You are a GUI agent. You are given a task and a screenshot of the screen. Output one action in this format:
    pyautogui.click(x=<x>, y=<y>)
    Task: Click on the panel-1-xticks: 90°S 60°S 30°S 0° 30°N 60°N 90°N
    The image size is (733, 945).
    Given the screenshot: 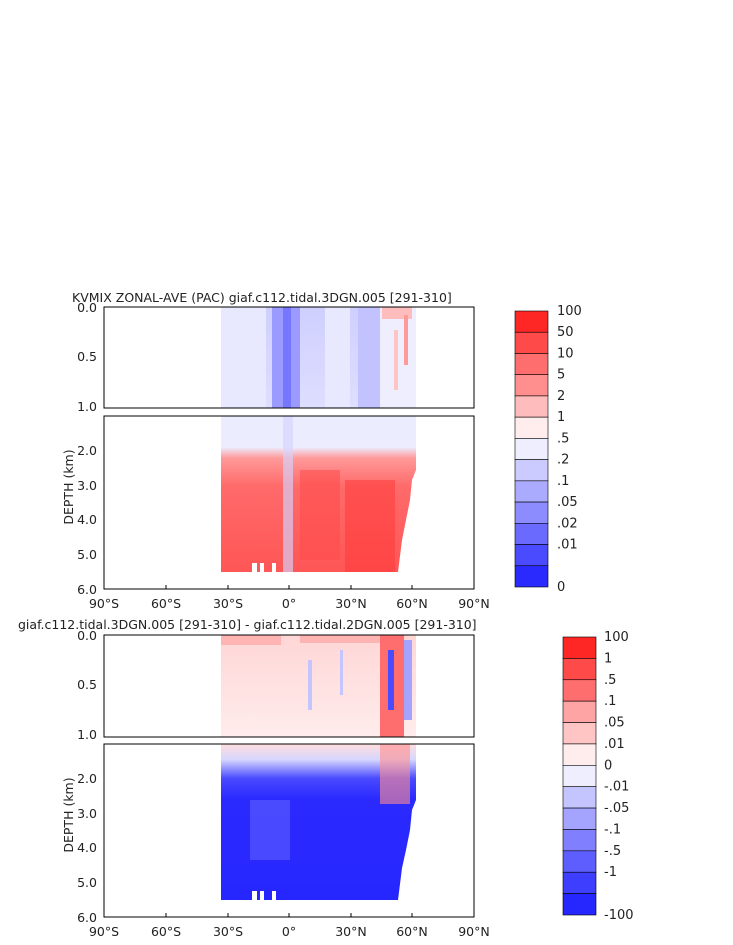 What is the action you would take?
    pyautogui.click(x=289, y=598)
    